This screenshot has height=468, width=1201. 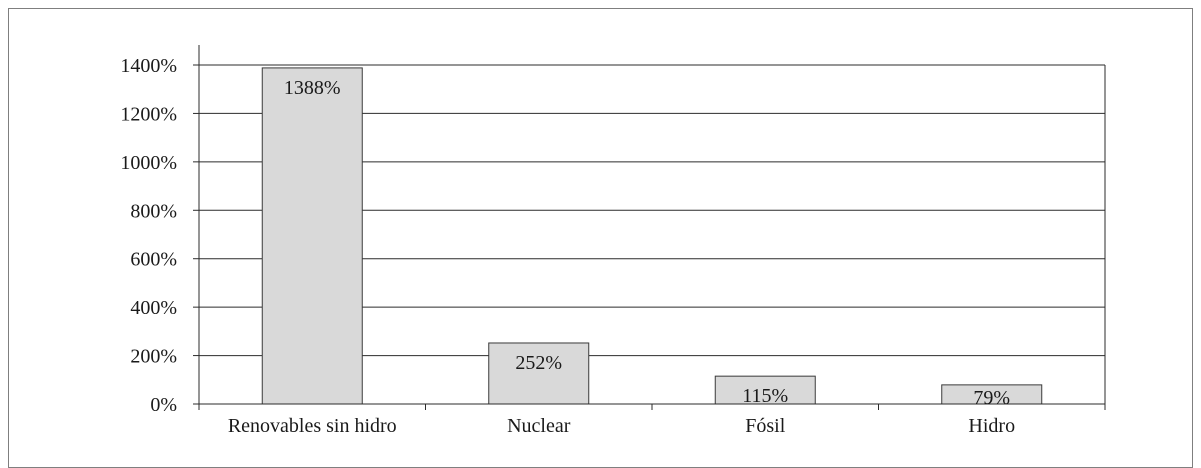 I want to click on y-tick-label: 600%, so click(x=153, y=260).